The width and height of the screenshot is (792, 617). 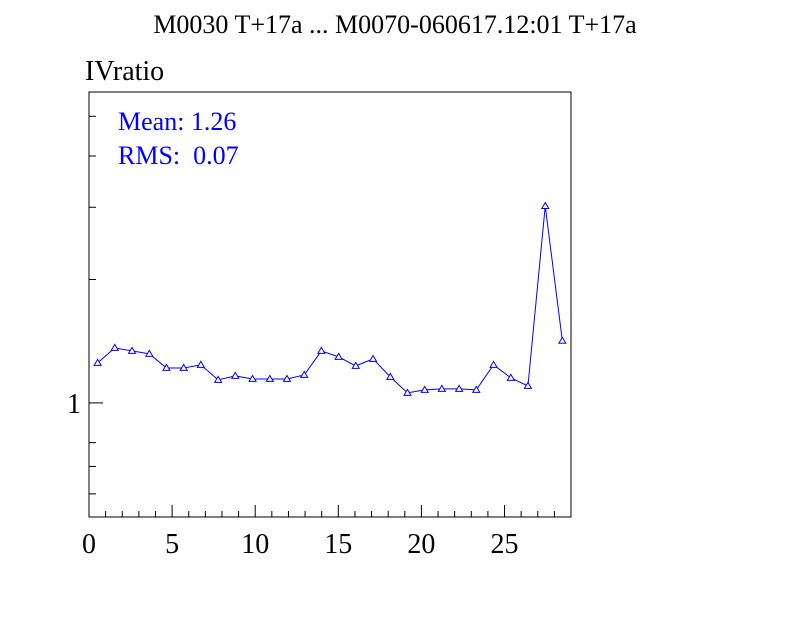 I want to click on y-tick-label: 1, so click(x=74, y=404).